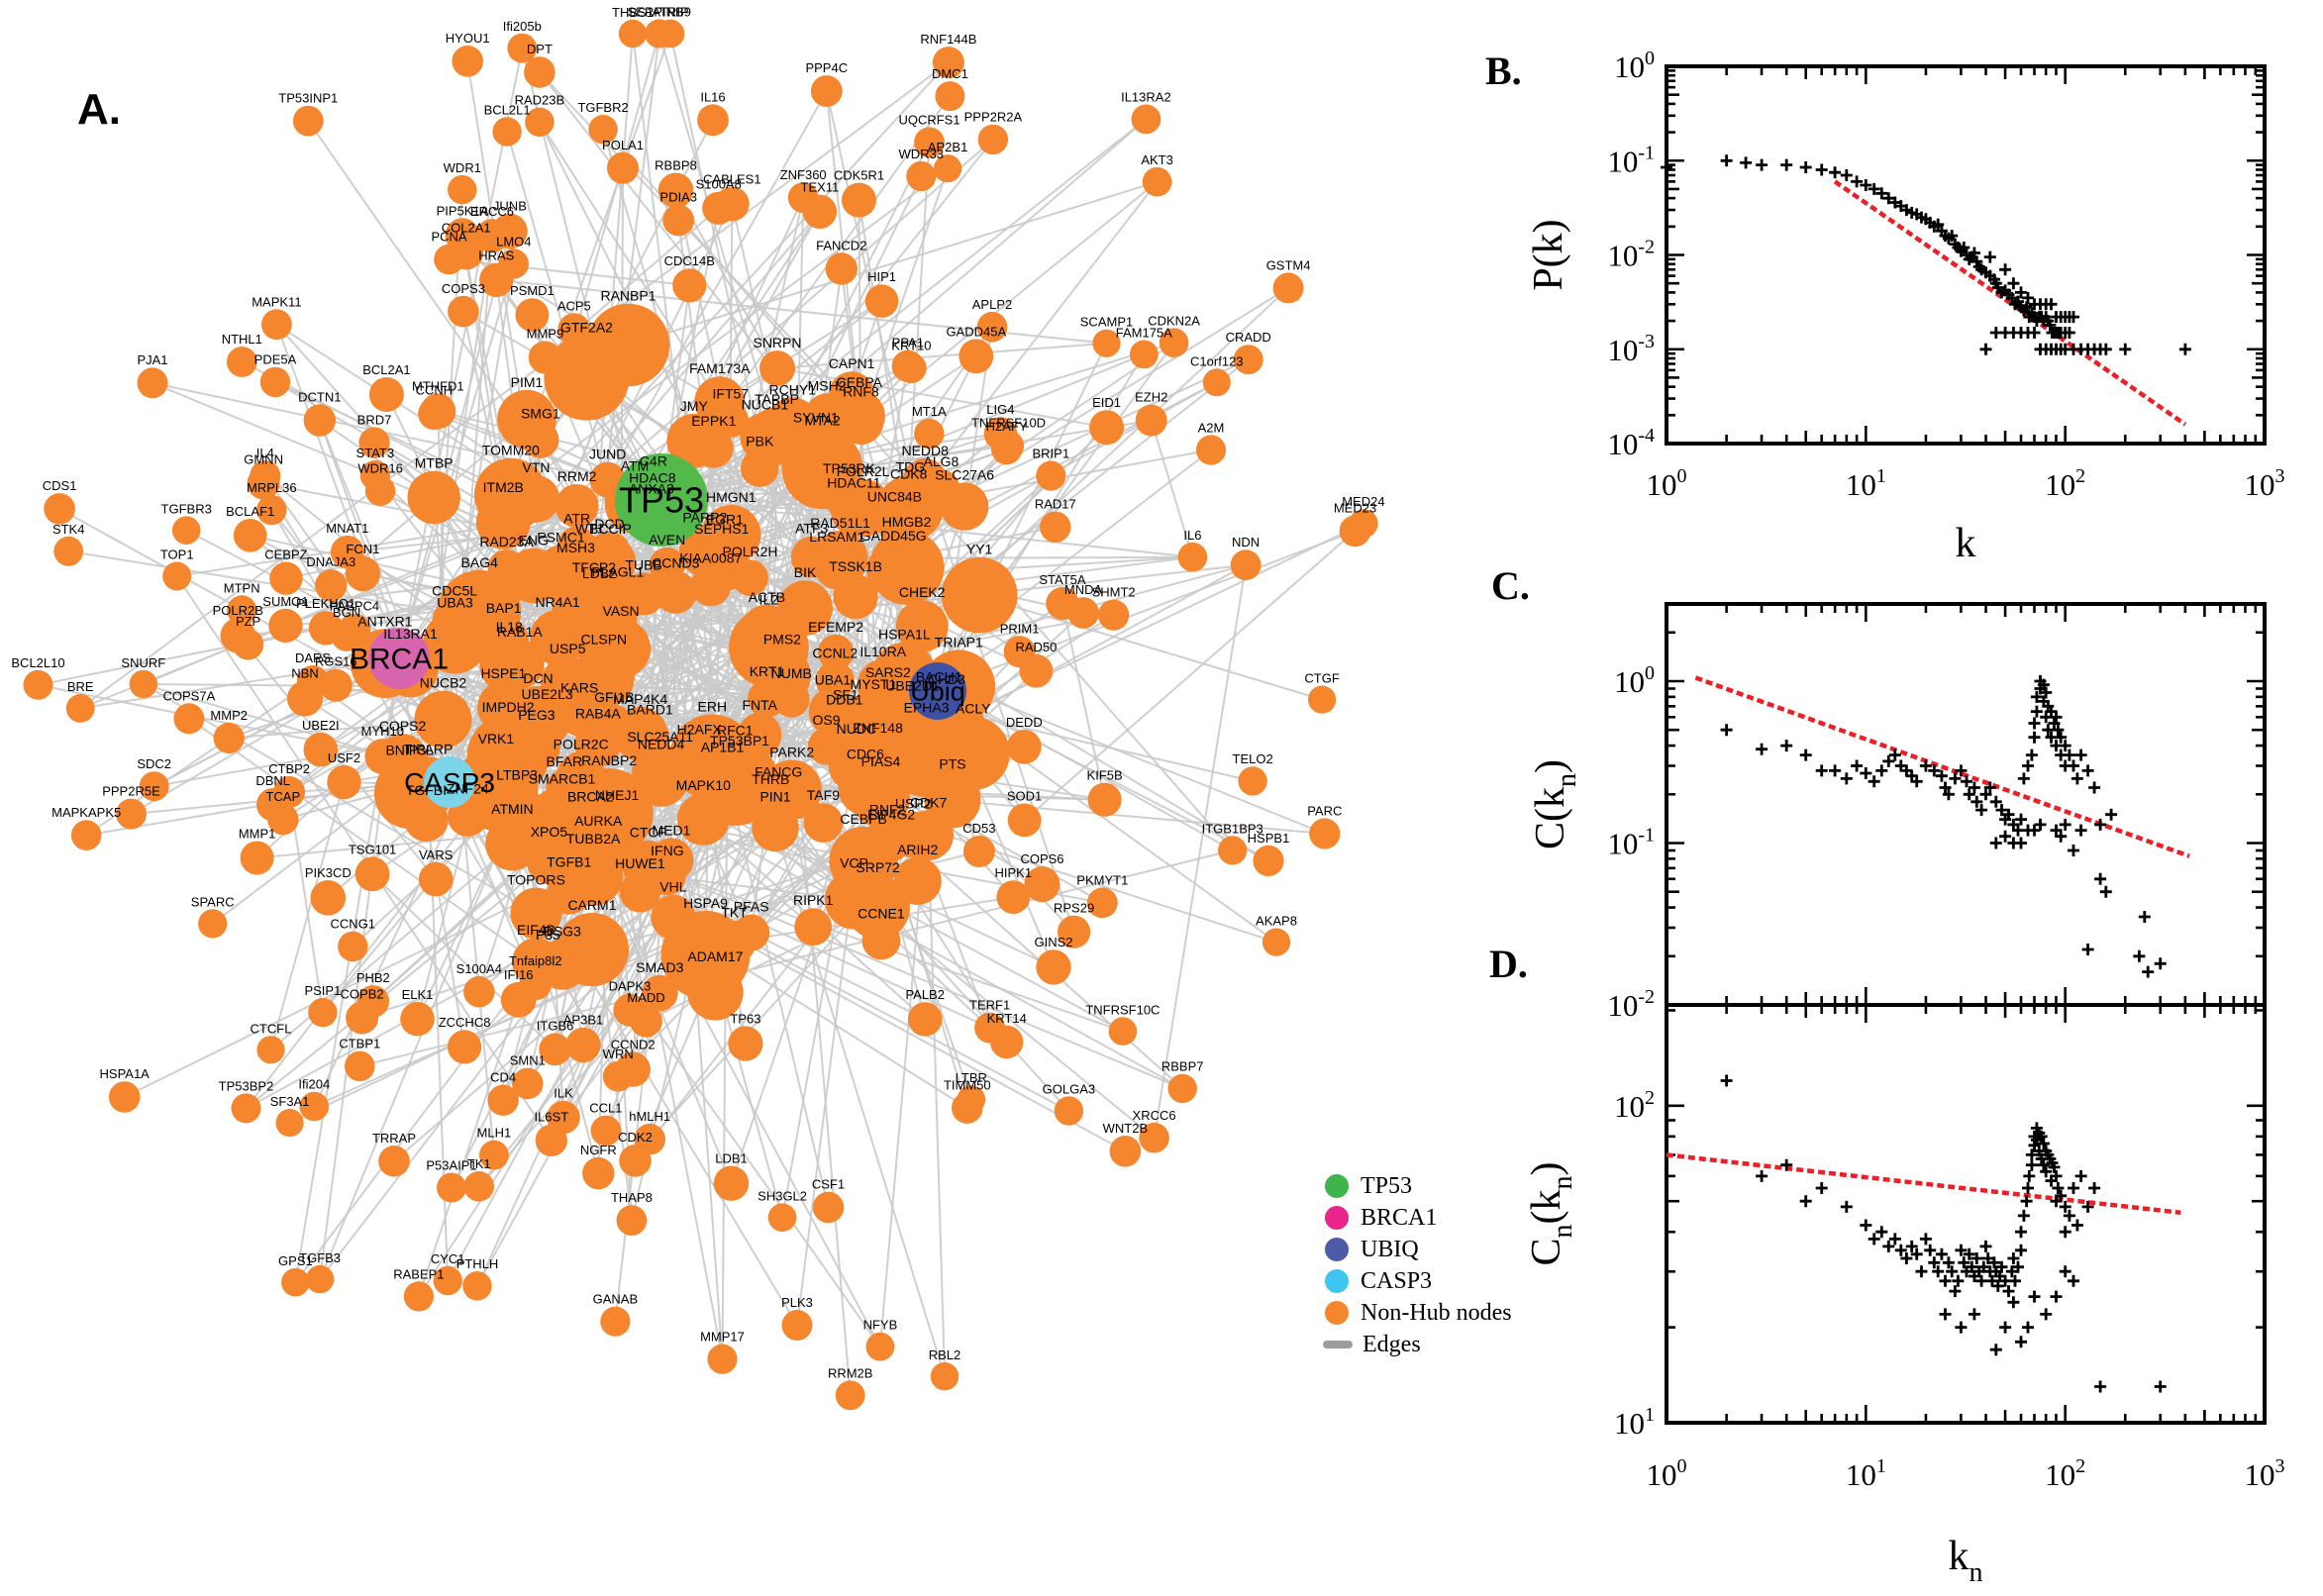 Image resolution: width=2323 pixels, height=1596 pixels. What do you see at coordinates (600, 573) in the screenshot?
I see `network-node-label: LDB2` at bounding box center [600, 573].